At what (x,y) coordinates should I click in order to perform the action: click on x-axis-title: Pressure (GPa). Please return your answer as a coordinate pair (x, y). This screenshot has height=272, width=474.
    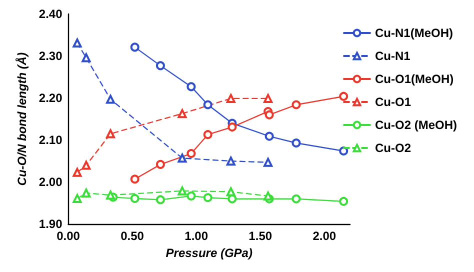
    Looking at the image, I should click on (209, 253).